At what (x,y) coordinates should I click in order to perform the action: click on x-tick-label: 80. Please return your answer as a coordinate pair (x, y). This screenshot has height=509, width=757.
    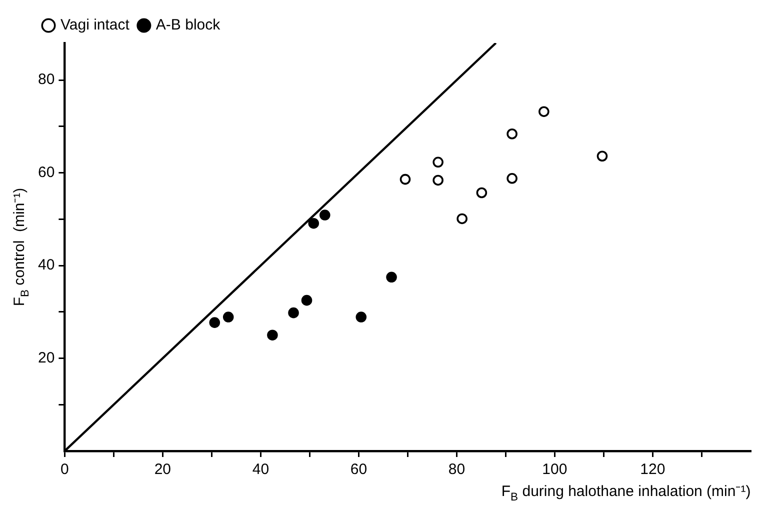
    Looking at the image, I should click on (457, 469).